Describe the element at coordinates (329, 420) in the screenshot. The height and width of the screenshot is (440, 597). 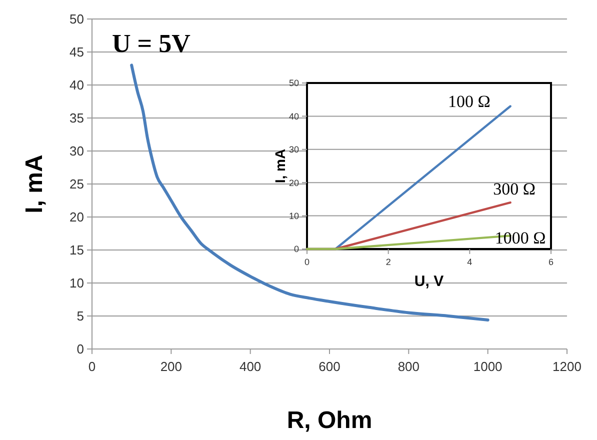
I see `x-axis-title: R, Ohm` at that location.